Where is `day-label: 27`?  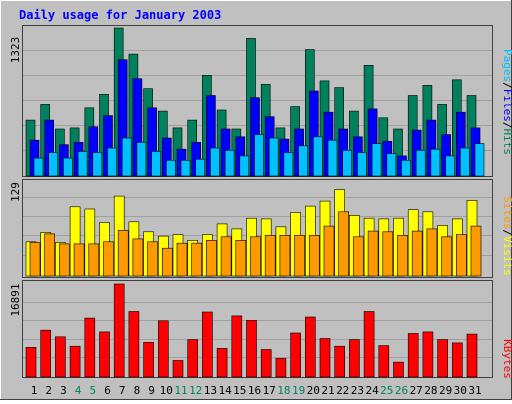
day-label: 27 is located at coordinates (416, 390).